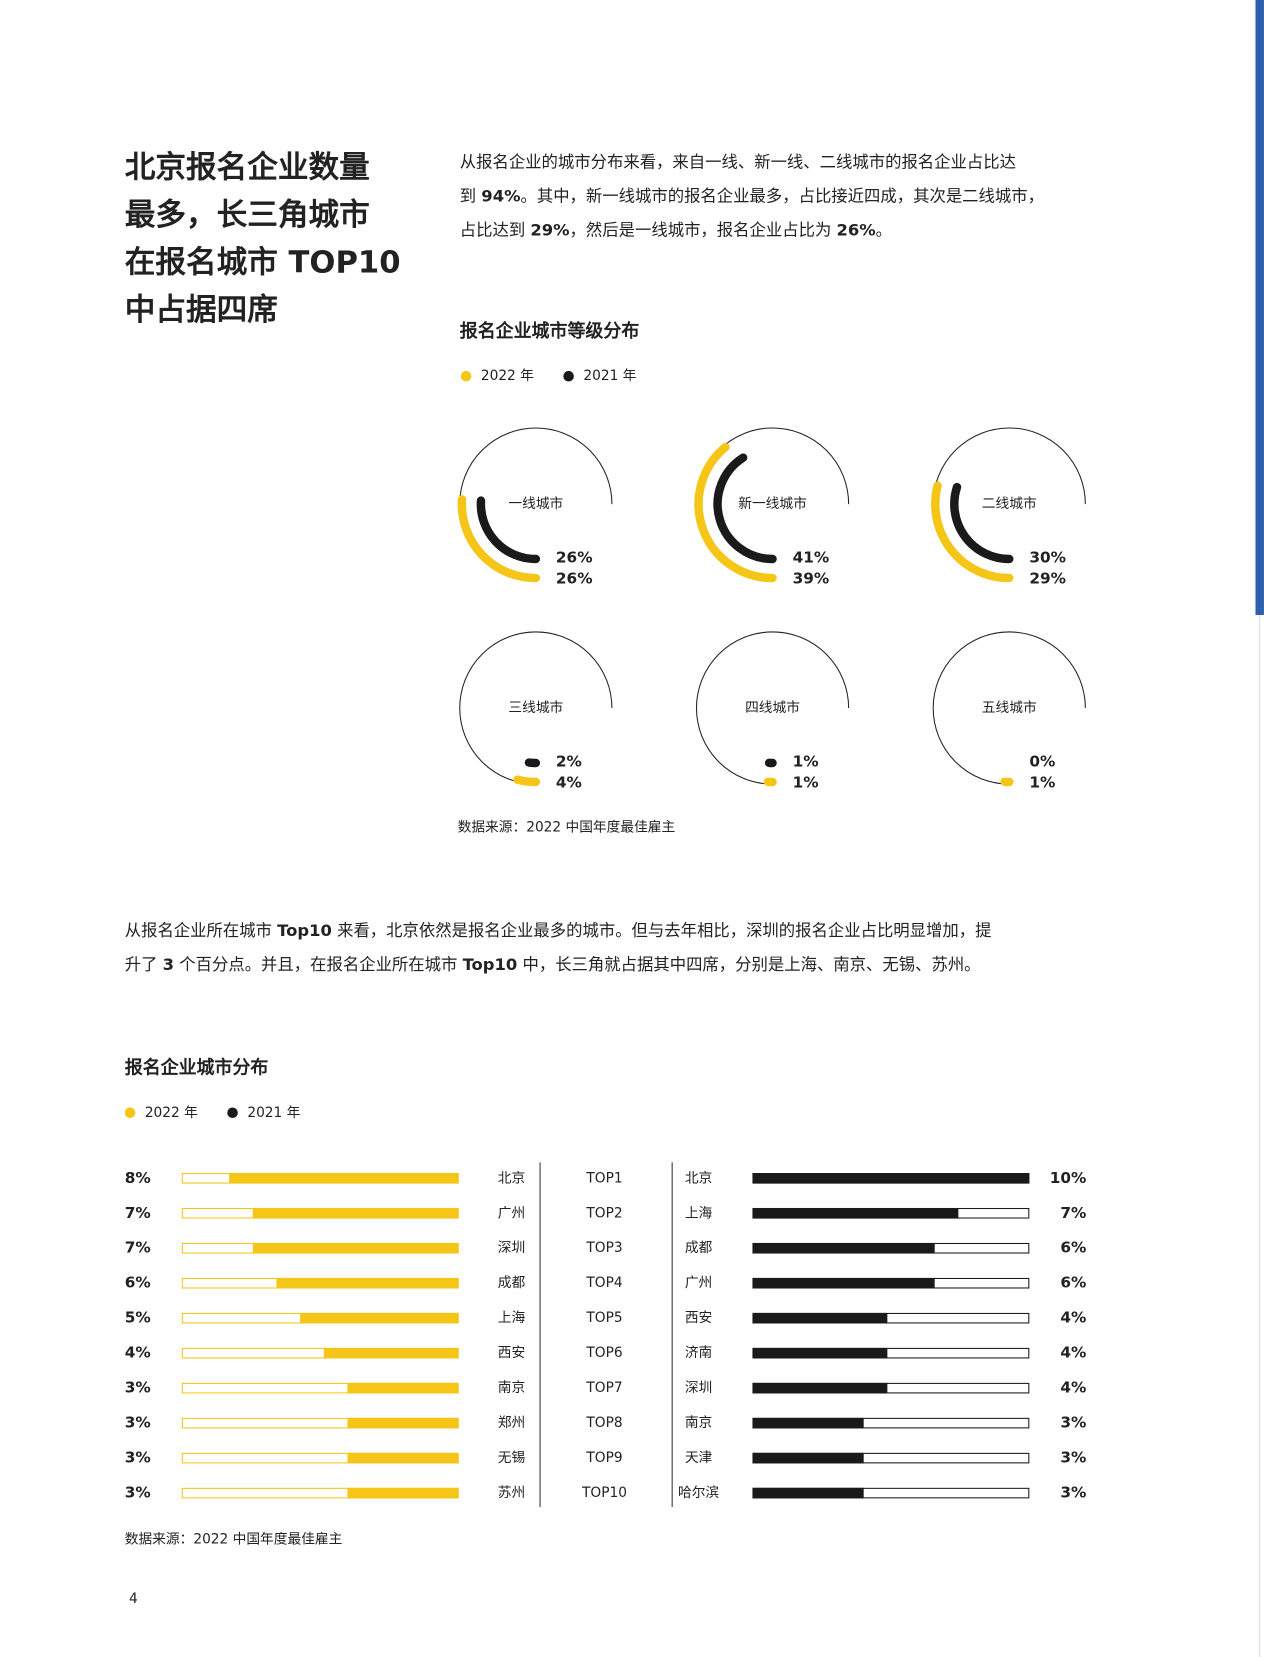 The image size is (1264, 1657). Describe the element at coordinates (133, 1599) in the screenshot. I see `page-number: 4` at that location.